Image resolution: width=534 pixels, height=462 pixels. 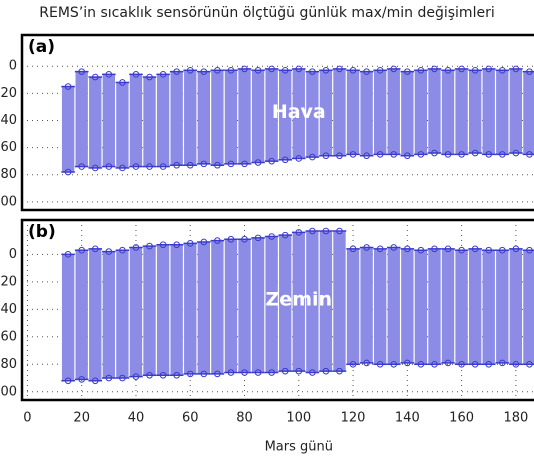 I want to click on x-tick-label: 20, so click(x=81, y=418).